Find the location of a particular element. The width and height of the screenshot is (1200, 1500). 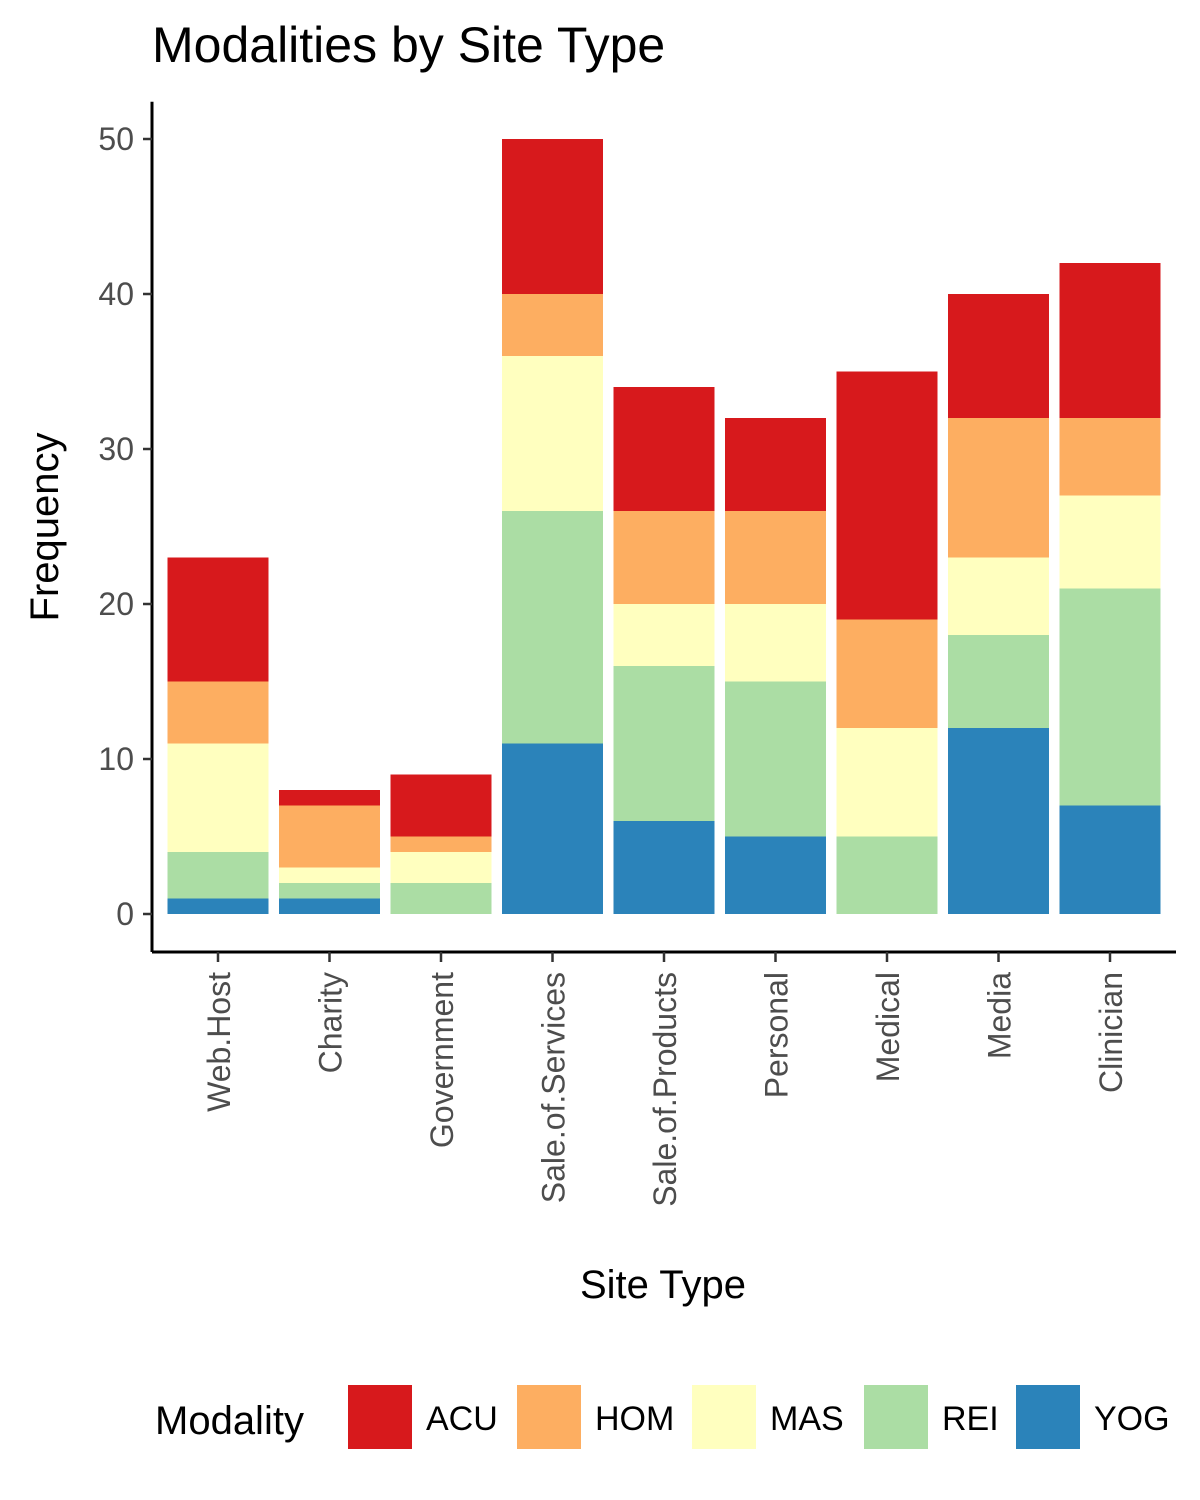

bar-segment-mas-personal is located at coordinates (775, 643).